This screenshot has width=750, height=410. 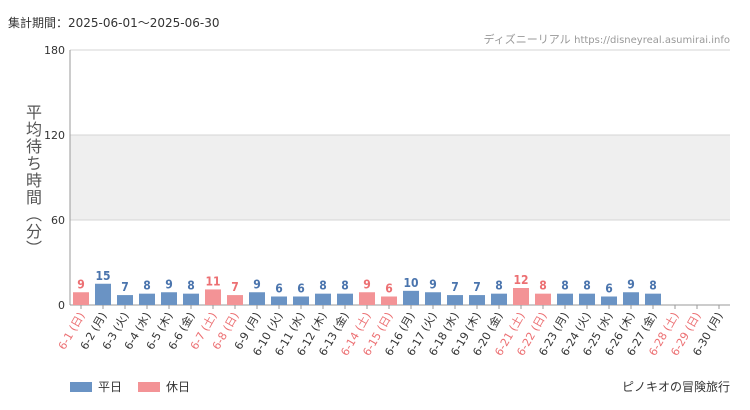 I want to click on source-url: https://disneyreal.asumirai.info, so click(x=652, y=40).